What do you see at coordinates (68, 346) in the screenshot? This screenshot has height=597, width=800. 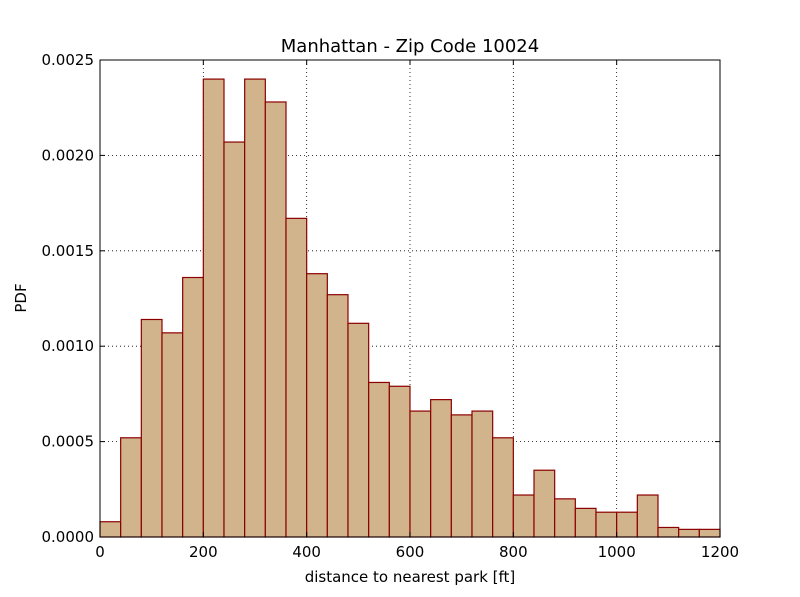 I see `y-tick-label: 0.0010` at bounding box center [68, 346].